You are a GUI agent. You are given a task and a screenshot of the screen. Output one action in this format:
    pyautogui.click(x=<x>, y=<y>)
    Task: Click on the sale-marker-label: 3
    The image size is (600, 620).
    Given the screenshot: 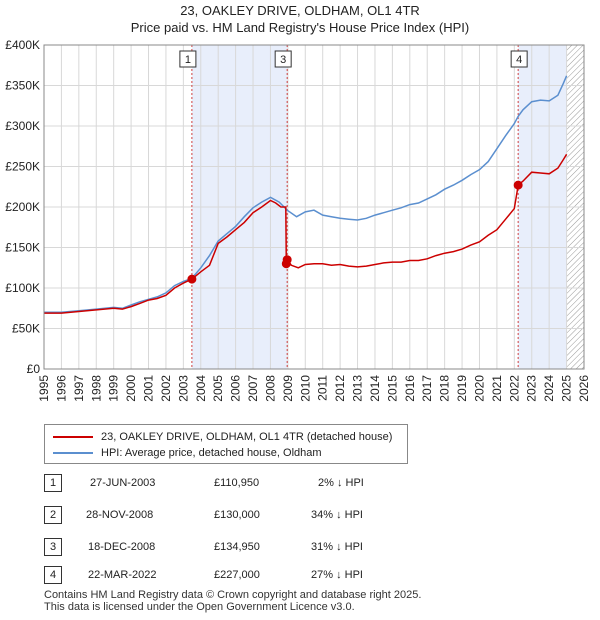 What is the action you would take?
    pyautogui.click(x=283, y=60)
    